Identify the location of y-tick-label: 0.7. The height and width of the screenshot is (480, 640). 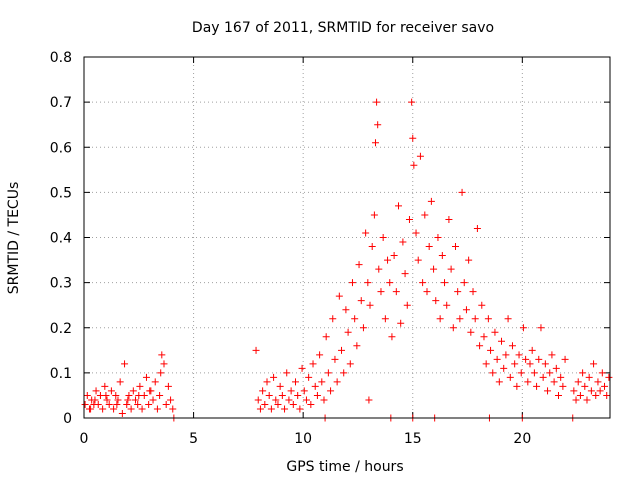
(61, 103).